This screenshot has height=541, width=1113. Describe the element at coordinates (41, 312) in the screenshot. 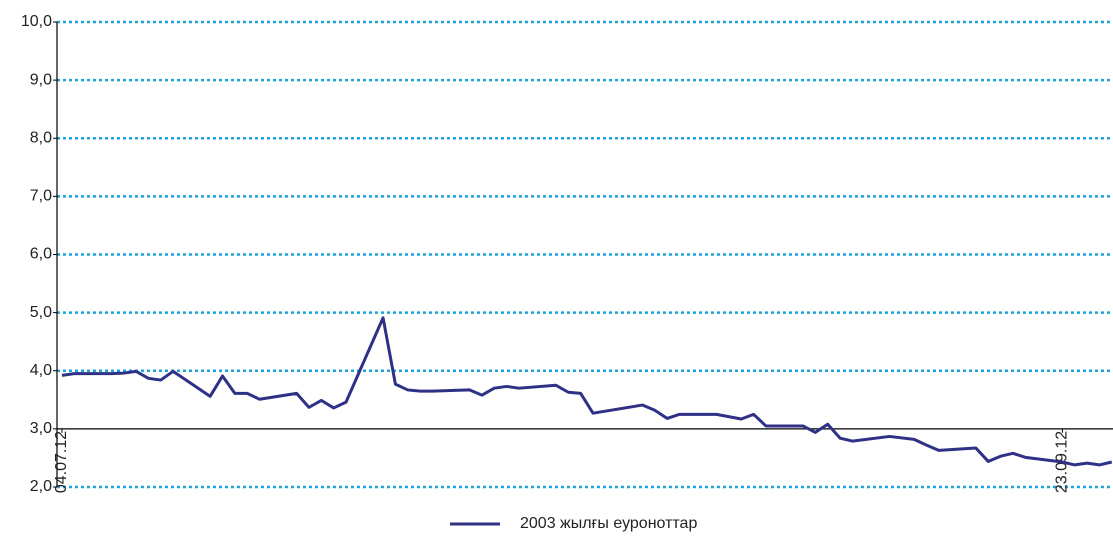

I see `y-tick-label: 5,0` at that location.